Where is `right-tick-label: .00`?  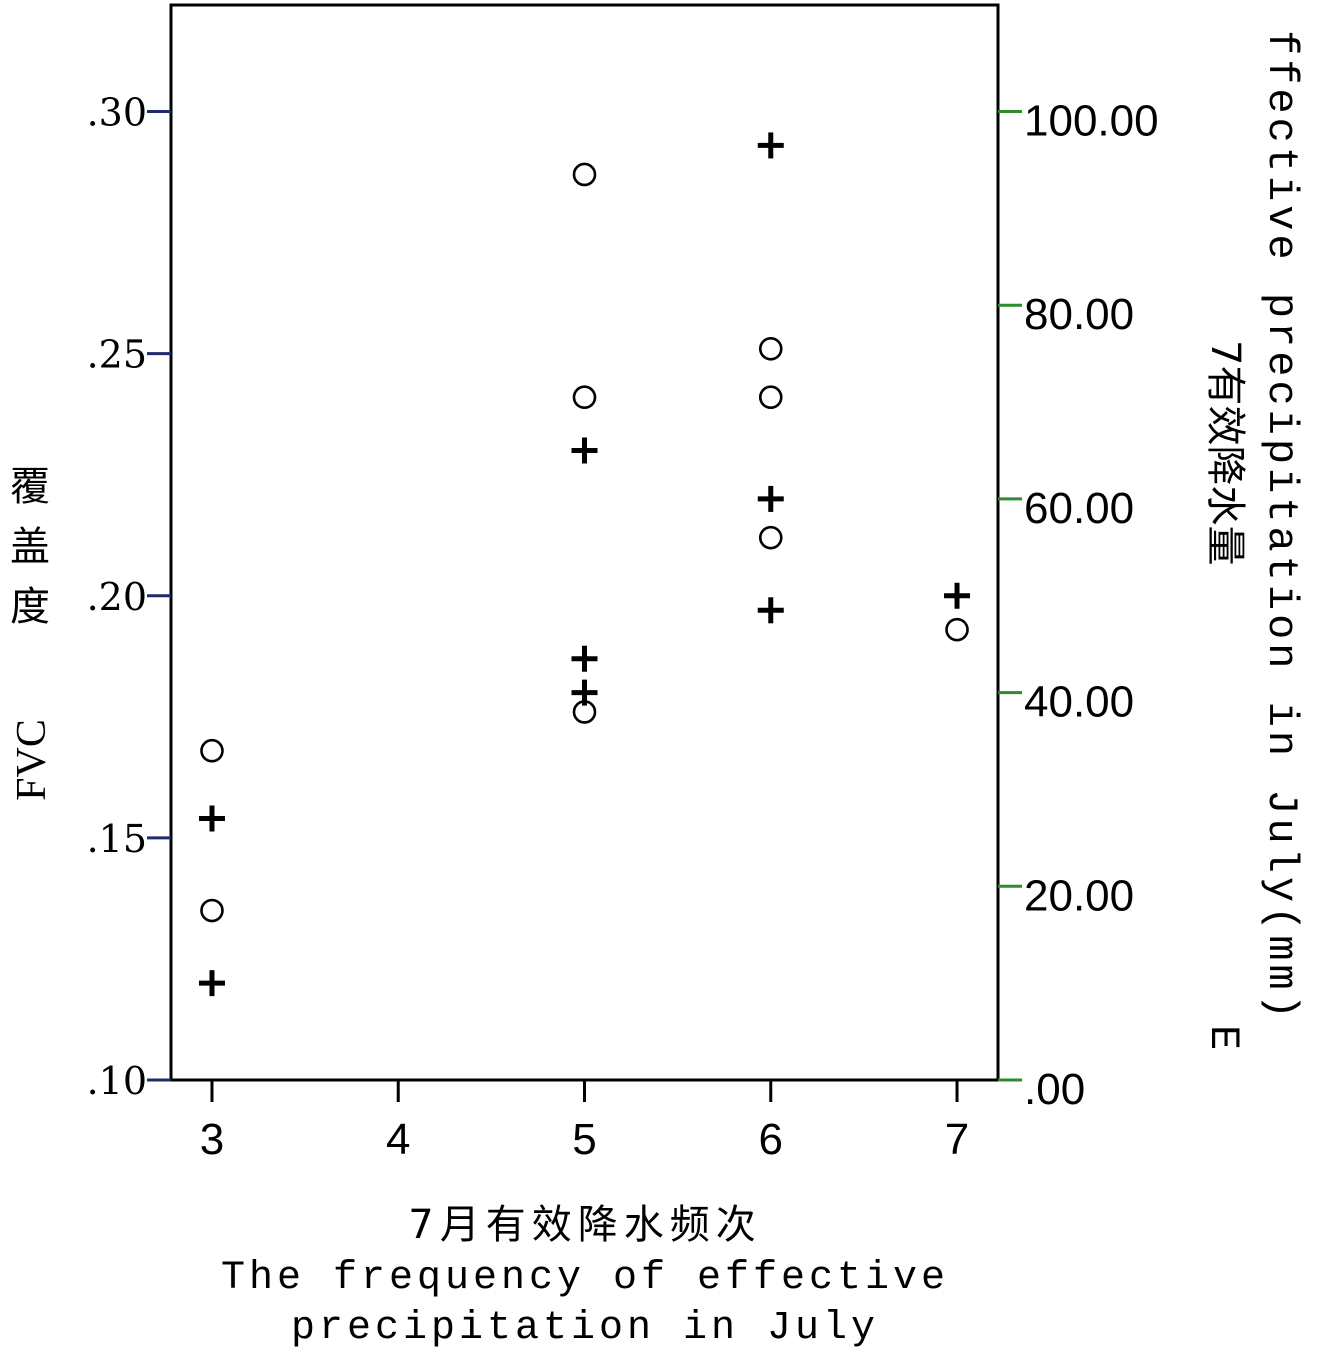 right-tick-label: .00 is located at coordinates (1054, 1089).